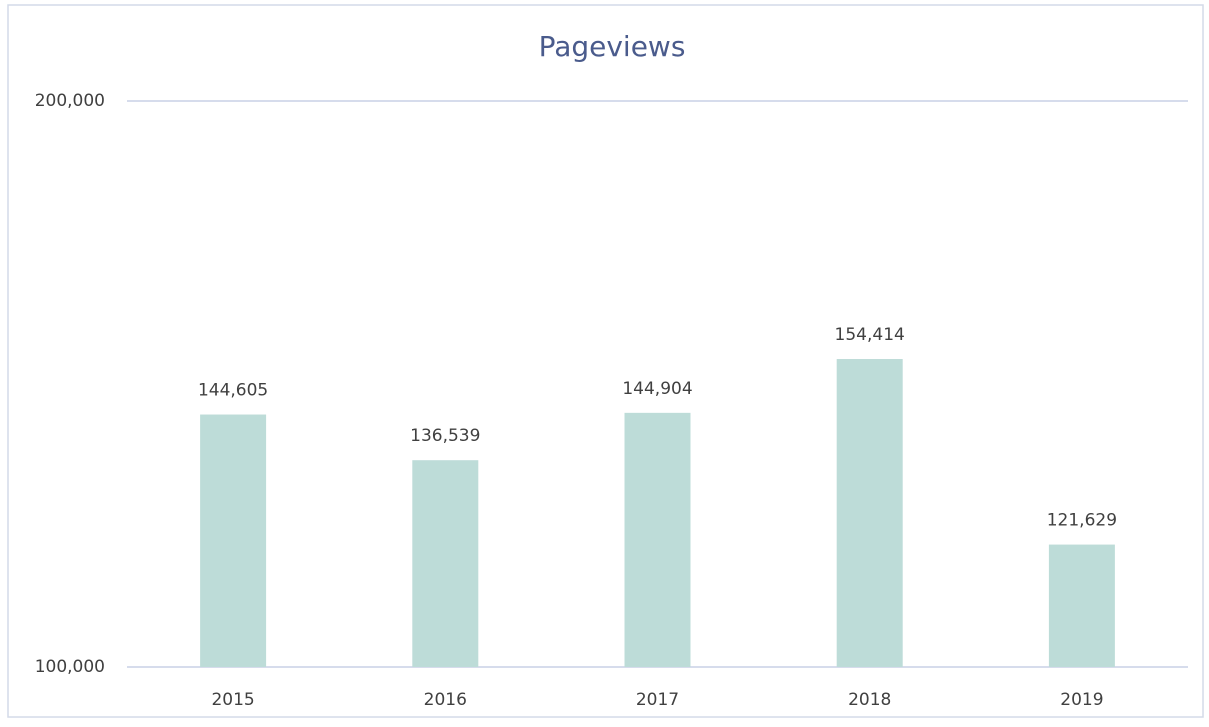  I want to click on x-tick-label: 2017, so click(657, 700).